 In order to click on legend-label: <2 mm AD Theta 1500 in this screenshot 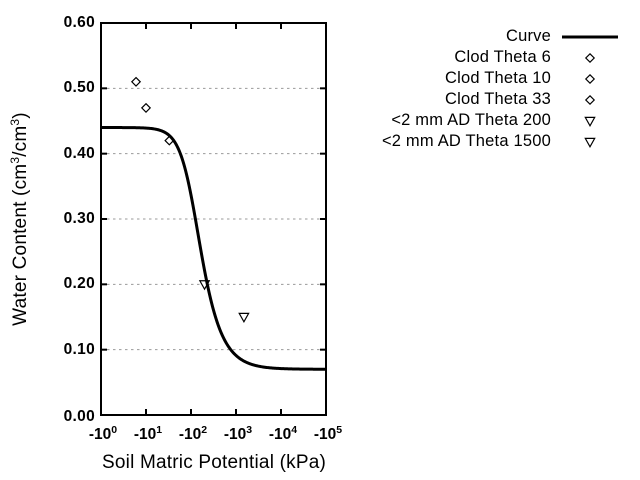, I will do `click(466, 141)`.